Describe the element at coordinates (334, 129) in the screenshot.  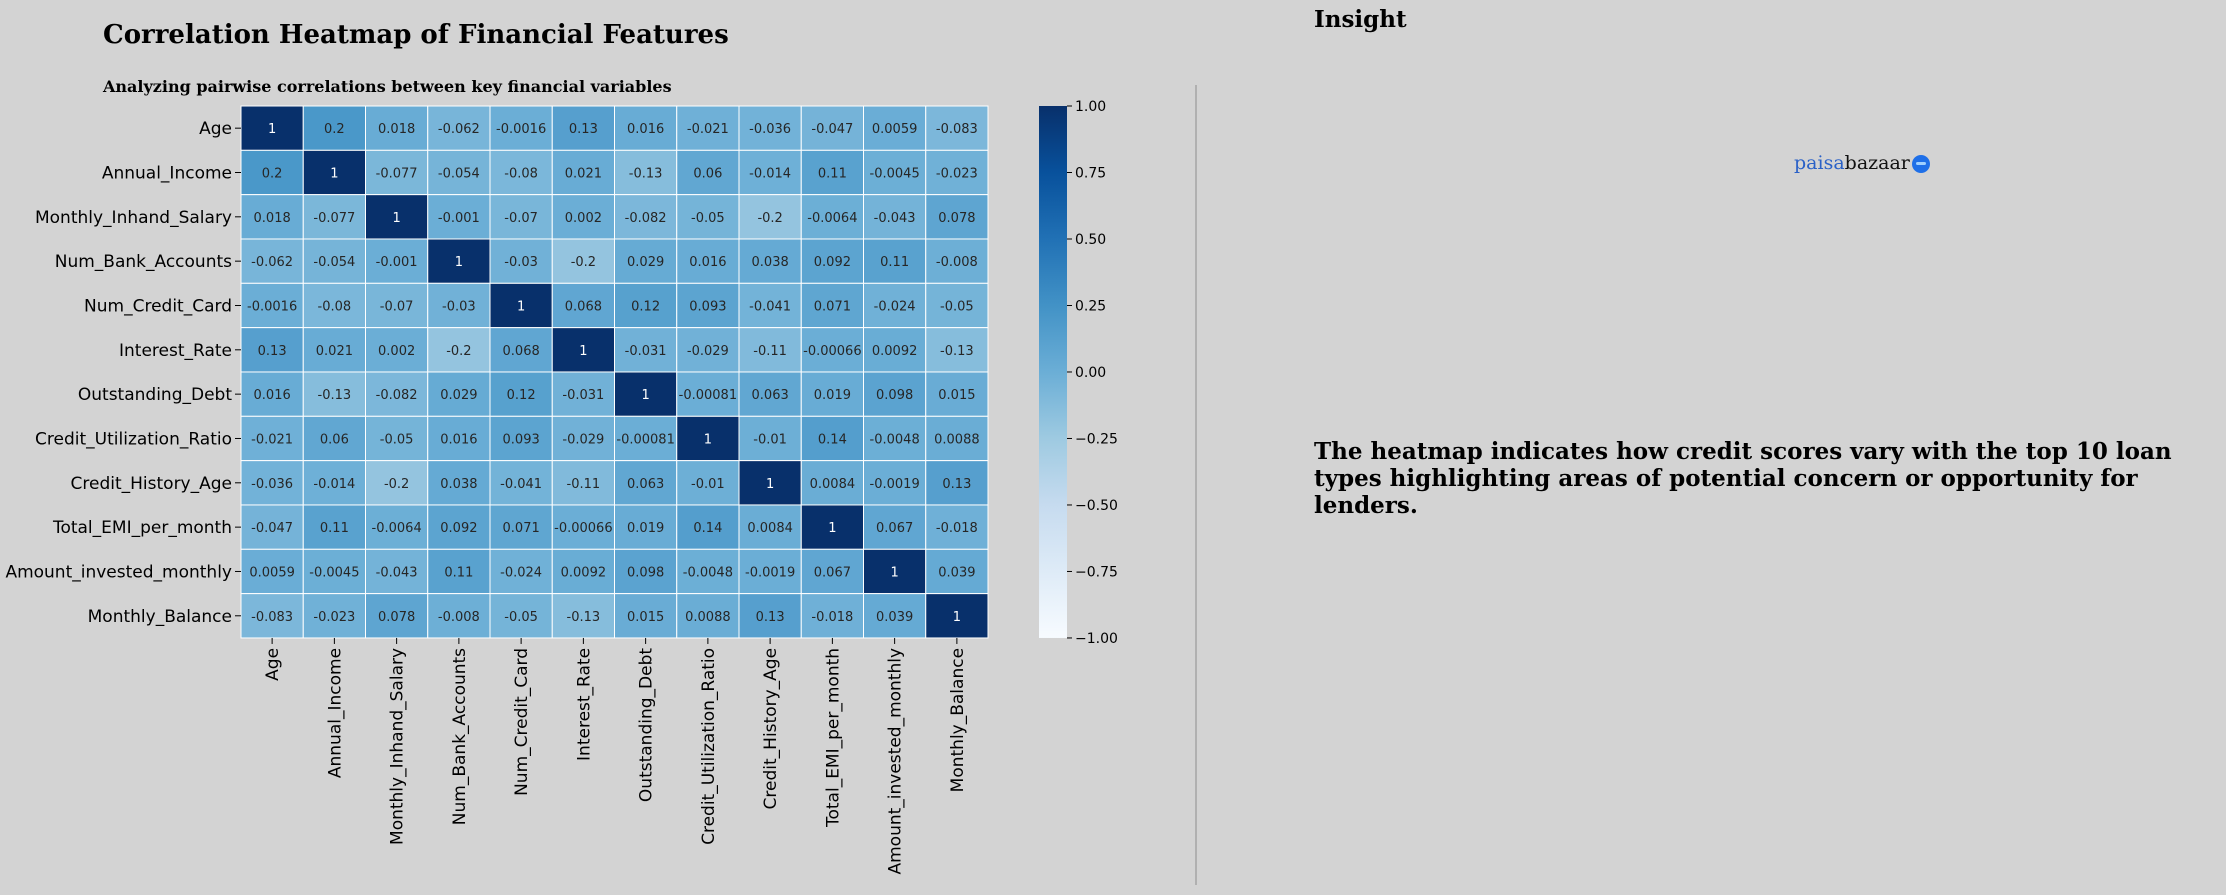
I see `cell-label-0-1: 0.2` at that location.